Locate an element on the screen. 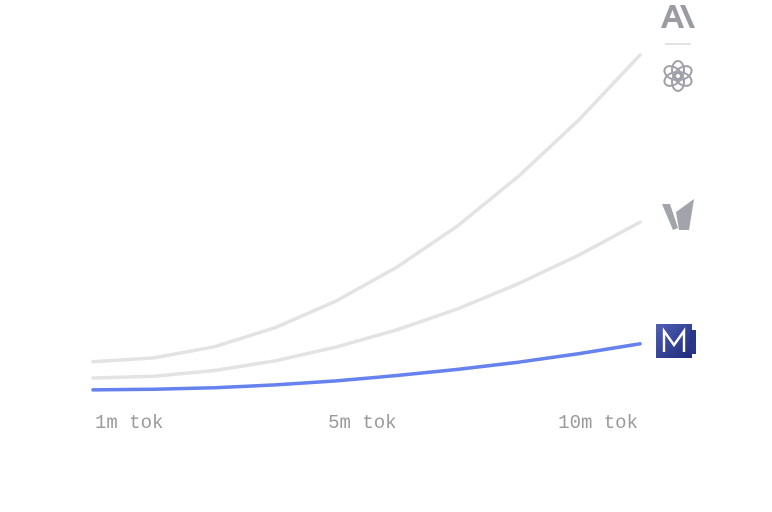  x-tick-label: 5m tok is located at coordinates (362, 423).